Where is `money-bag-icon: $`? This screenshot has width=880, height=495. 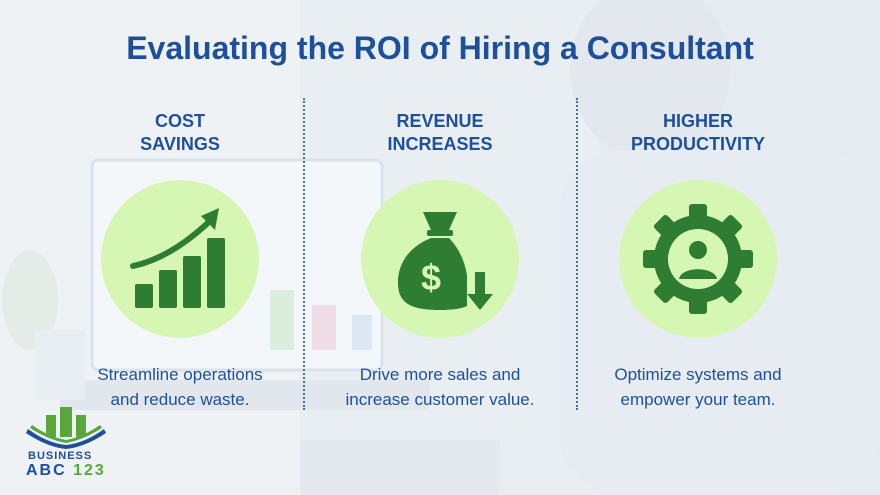
money-bag-icon: $ is located at coordinates (445, 261).